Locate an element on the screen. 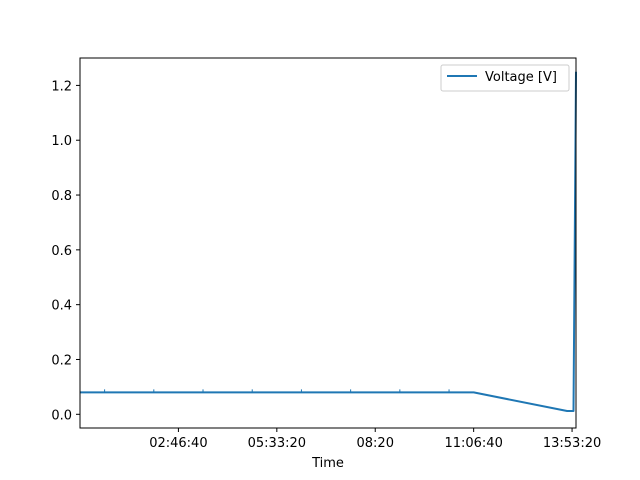 The width and height of the screenshot is (640, 480). x-tick-label: 13:53:20 is located at coordinates (572, 443).